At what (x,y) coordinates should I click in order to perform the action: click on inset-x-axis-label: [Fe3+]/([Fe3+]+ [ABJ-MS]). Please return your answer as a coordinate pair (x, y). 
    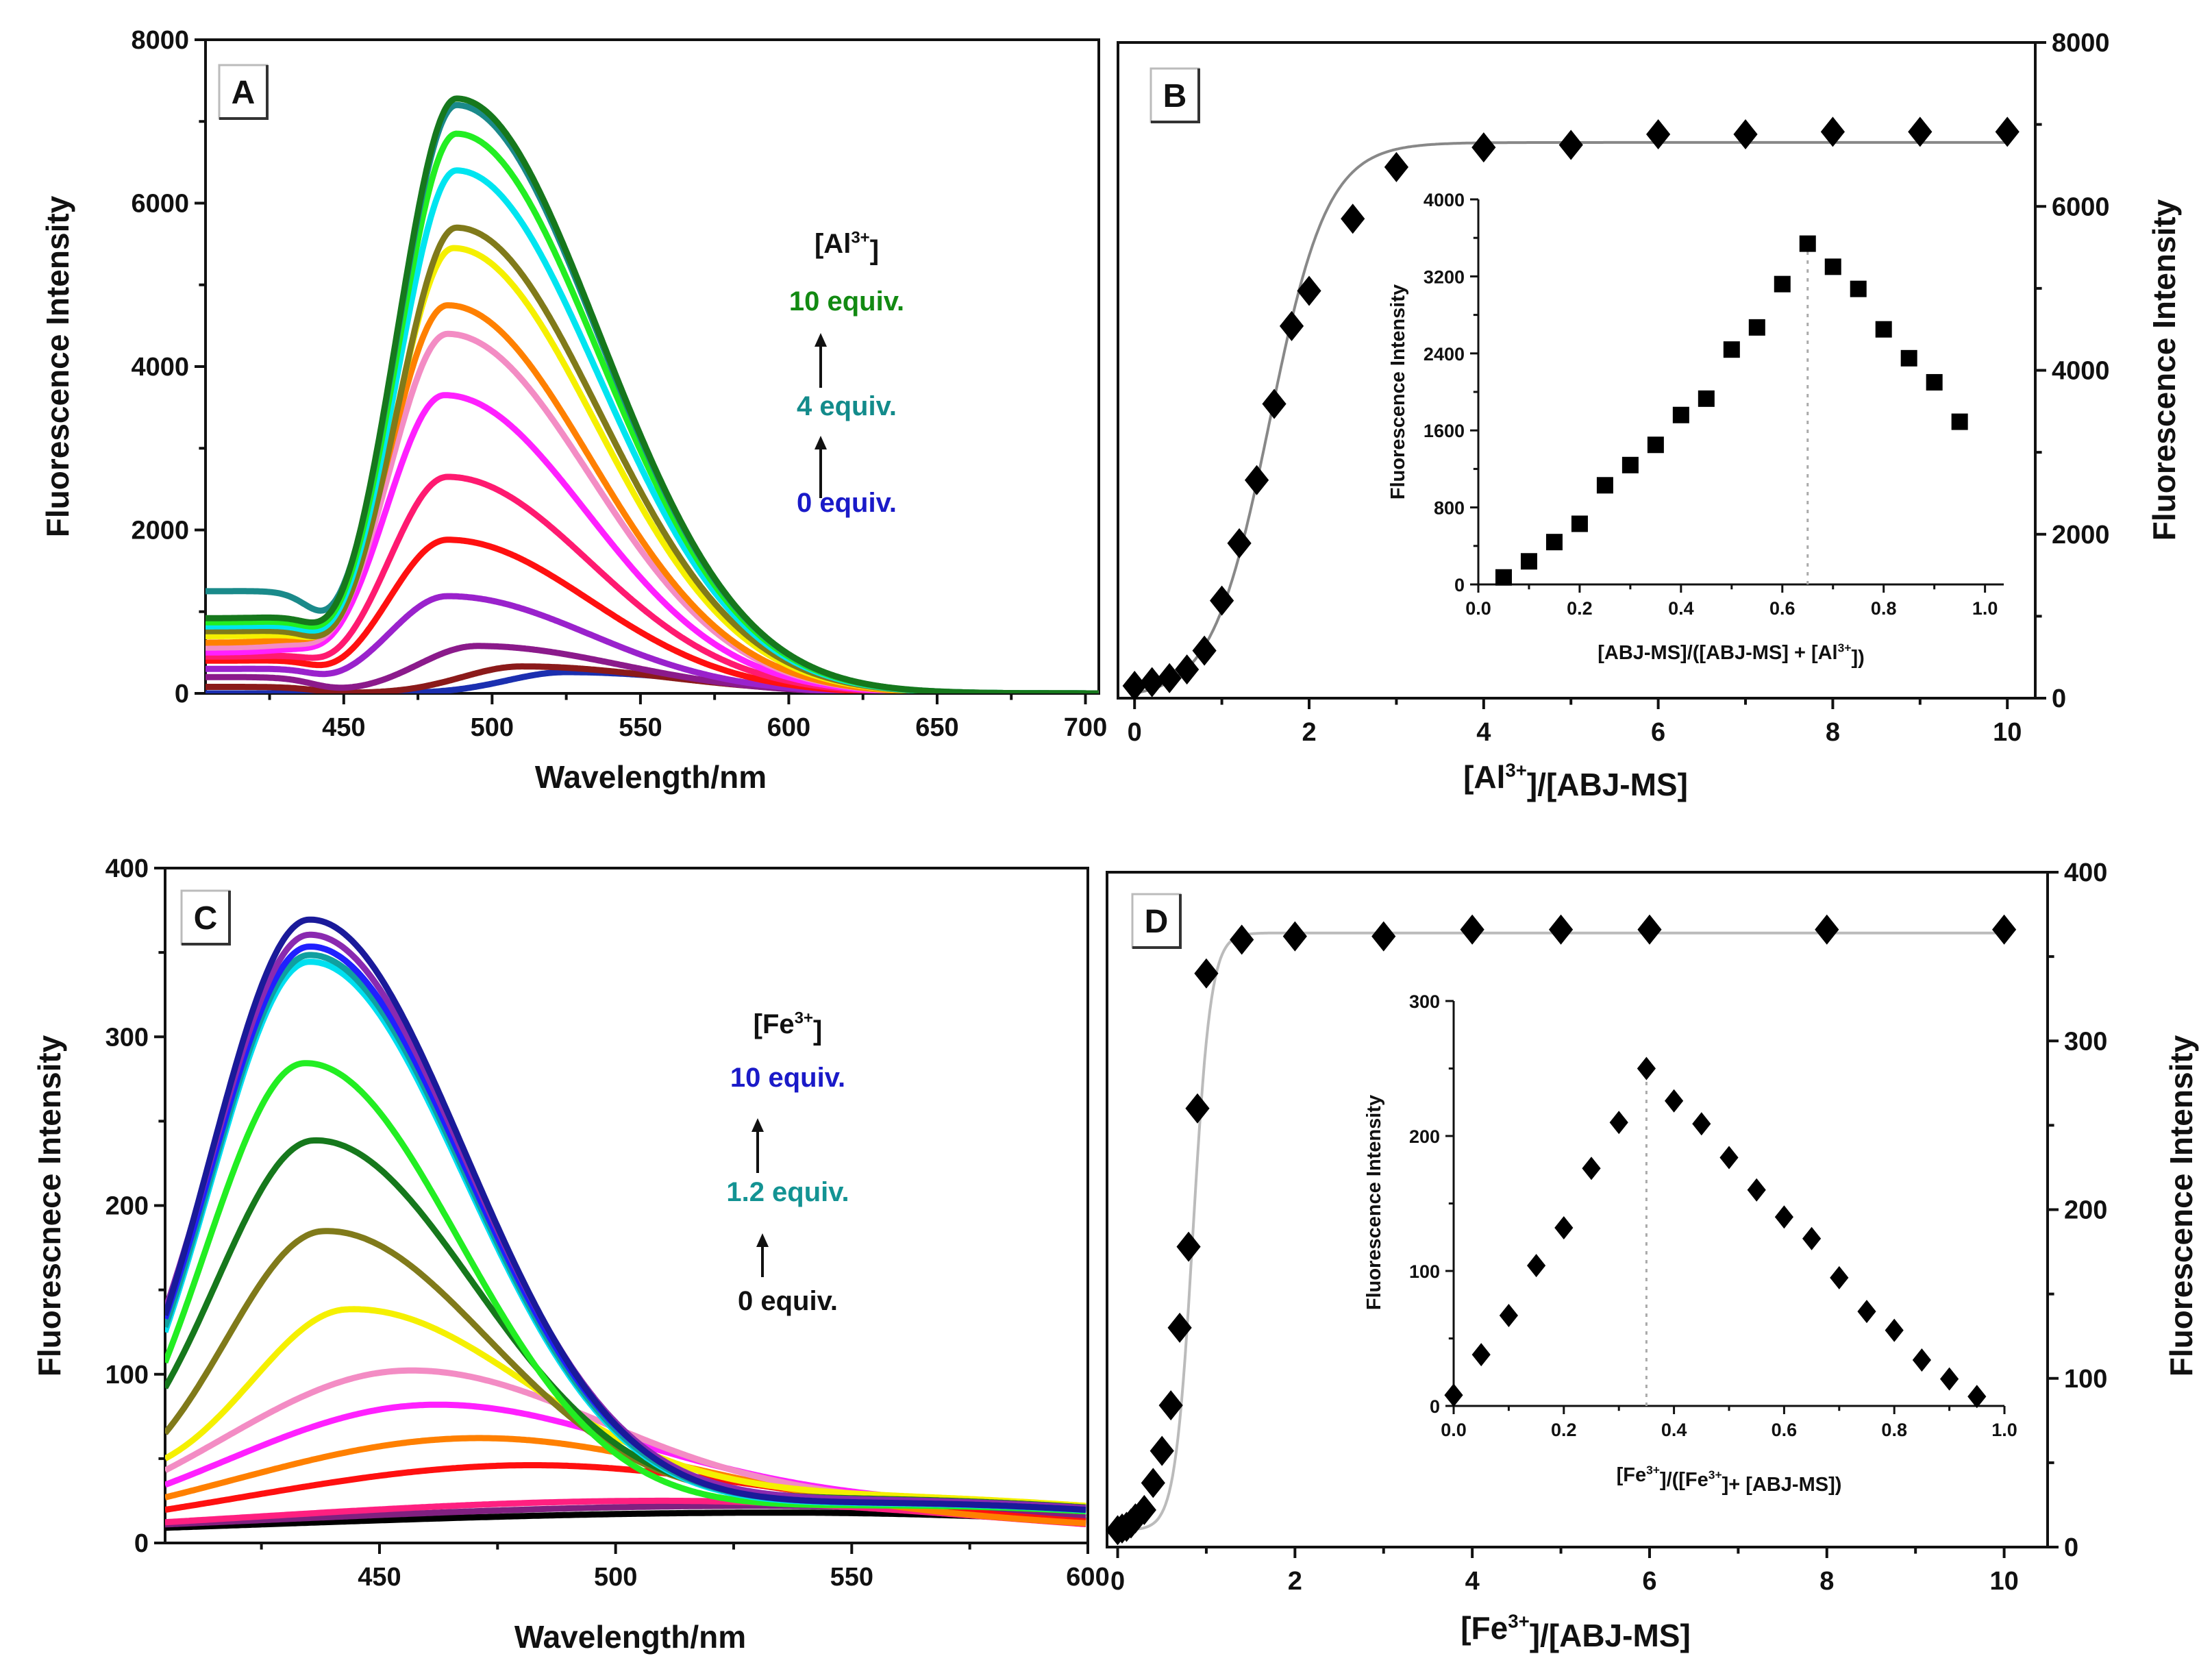
    Looking at the image, I should click on (1729, 1479).